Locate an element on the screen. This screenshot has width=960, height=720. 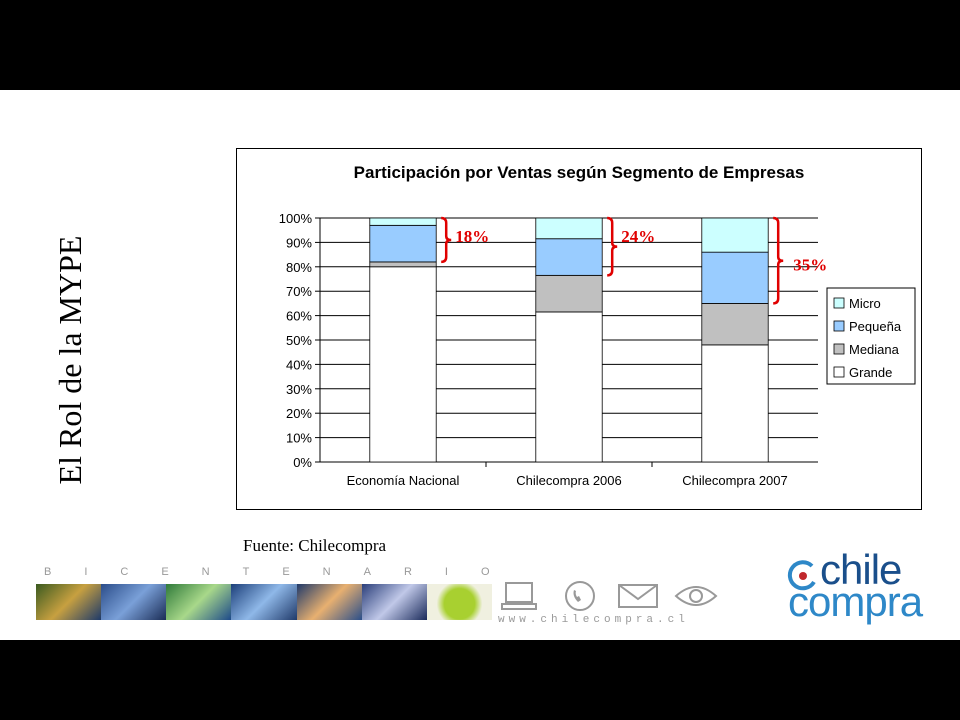
y-tick-label: 50% is located at coordinates (299, 340).